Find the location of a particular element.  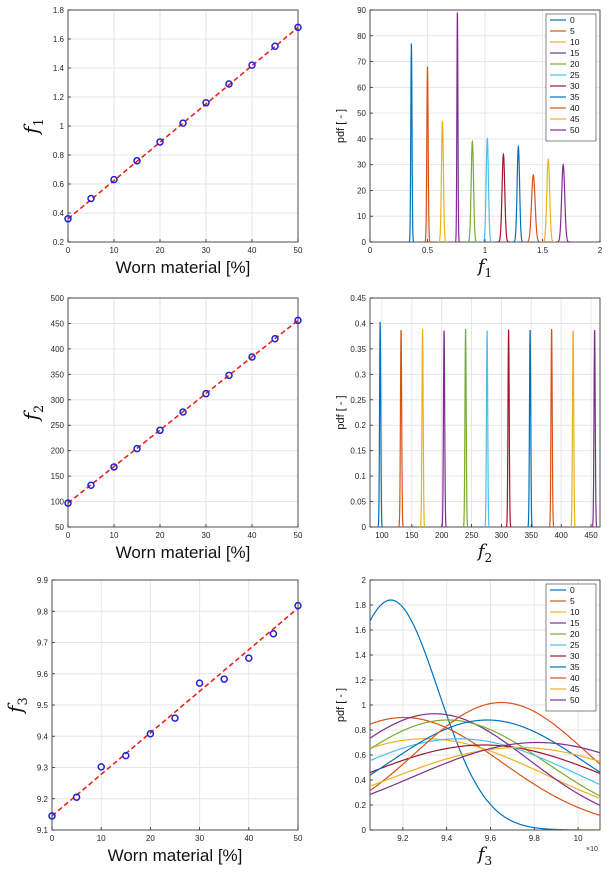

y-tick-label: 0.05 is located at coordinates (358, 502).